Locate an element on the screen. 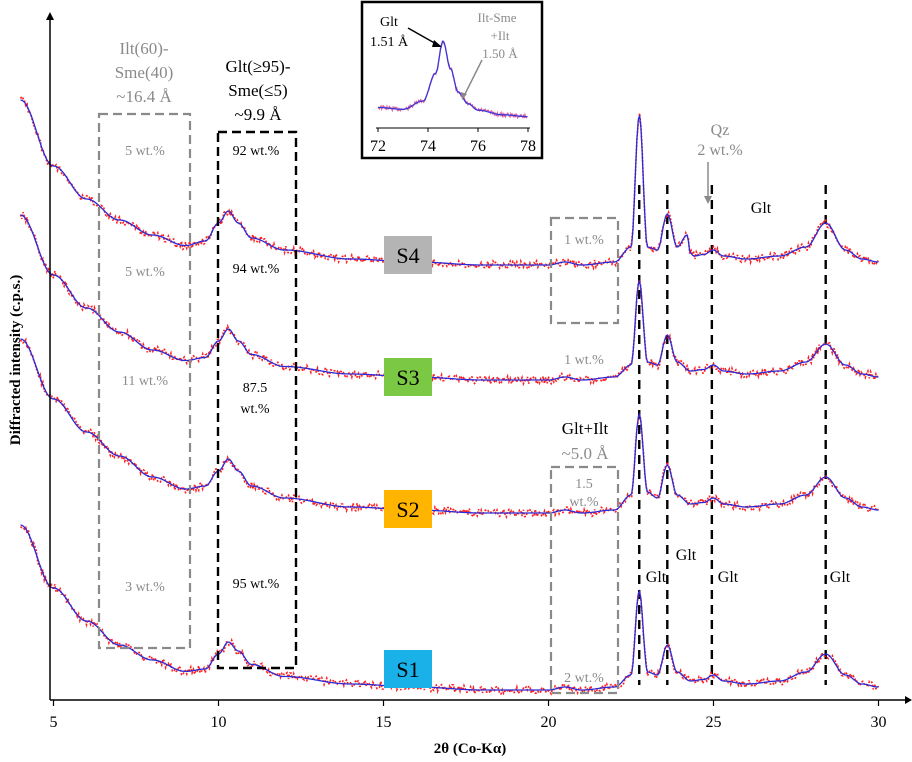 This screenshot has height=762, width=912. black-box-label-2: Sme(≤5) is located at coordinates (257, 90).